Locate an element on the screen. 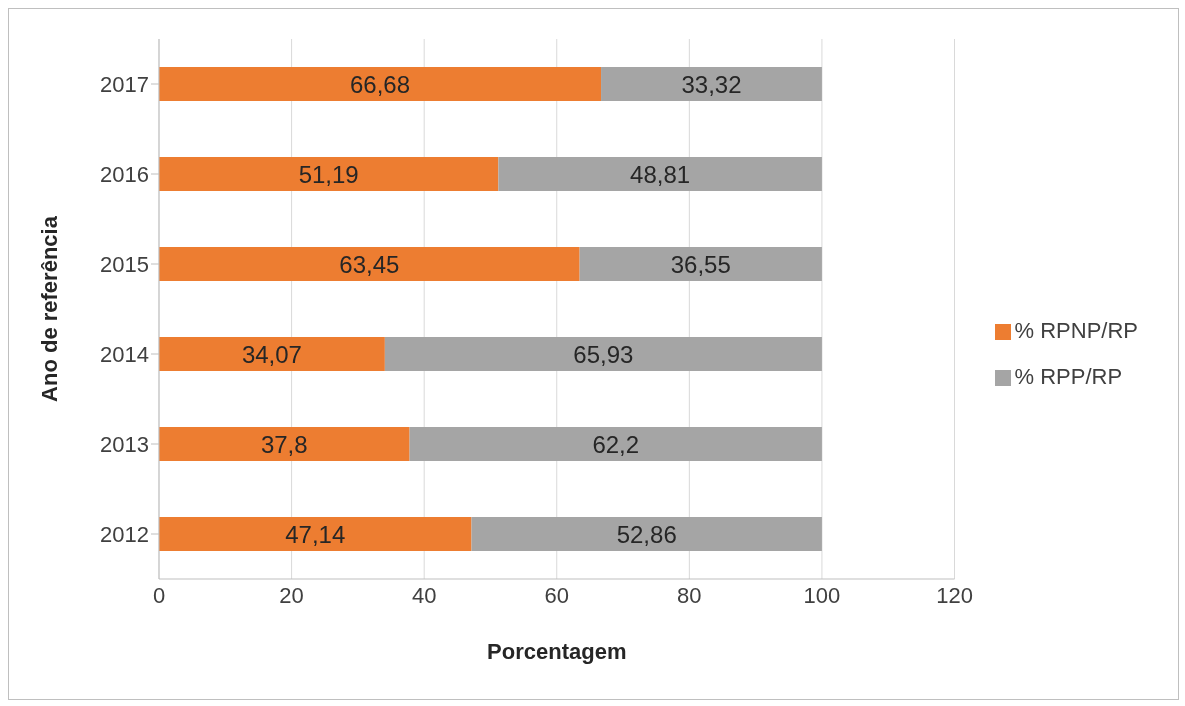 The width and height of the screenshot is (1185, 706). data-label: 66,68 is located at coordinates (380, 84).